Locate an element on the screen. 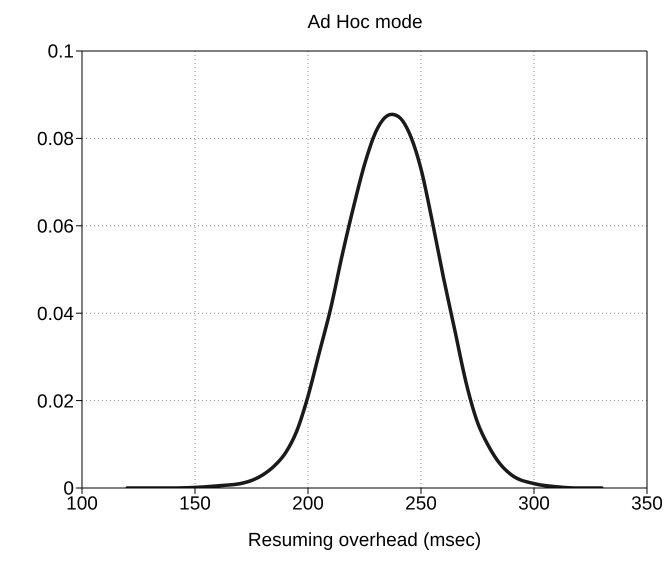  x-tick-label: 200 is located at coordinates (308, 503).